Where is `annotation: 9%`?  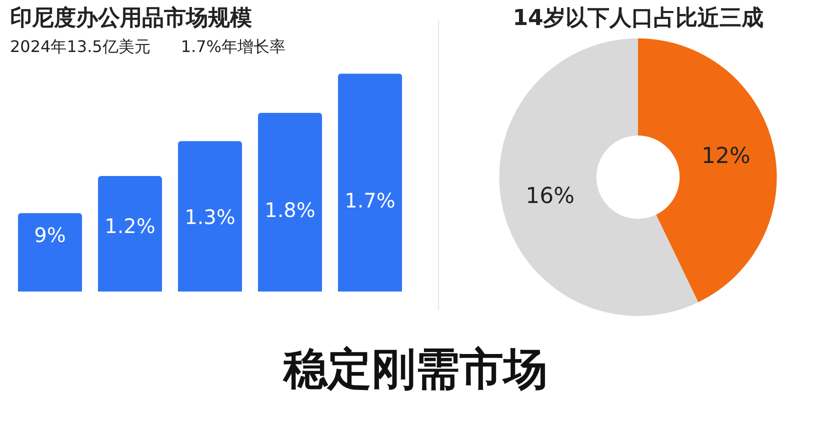 annotation: 9% is located at coordinates (50, 235).